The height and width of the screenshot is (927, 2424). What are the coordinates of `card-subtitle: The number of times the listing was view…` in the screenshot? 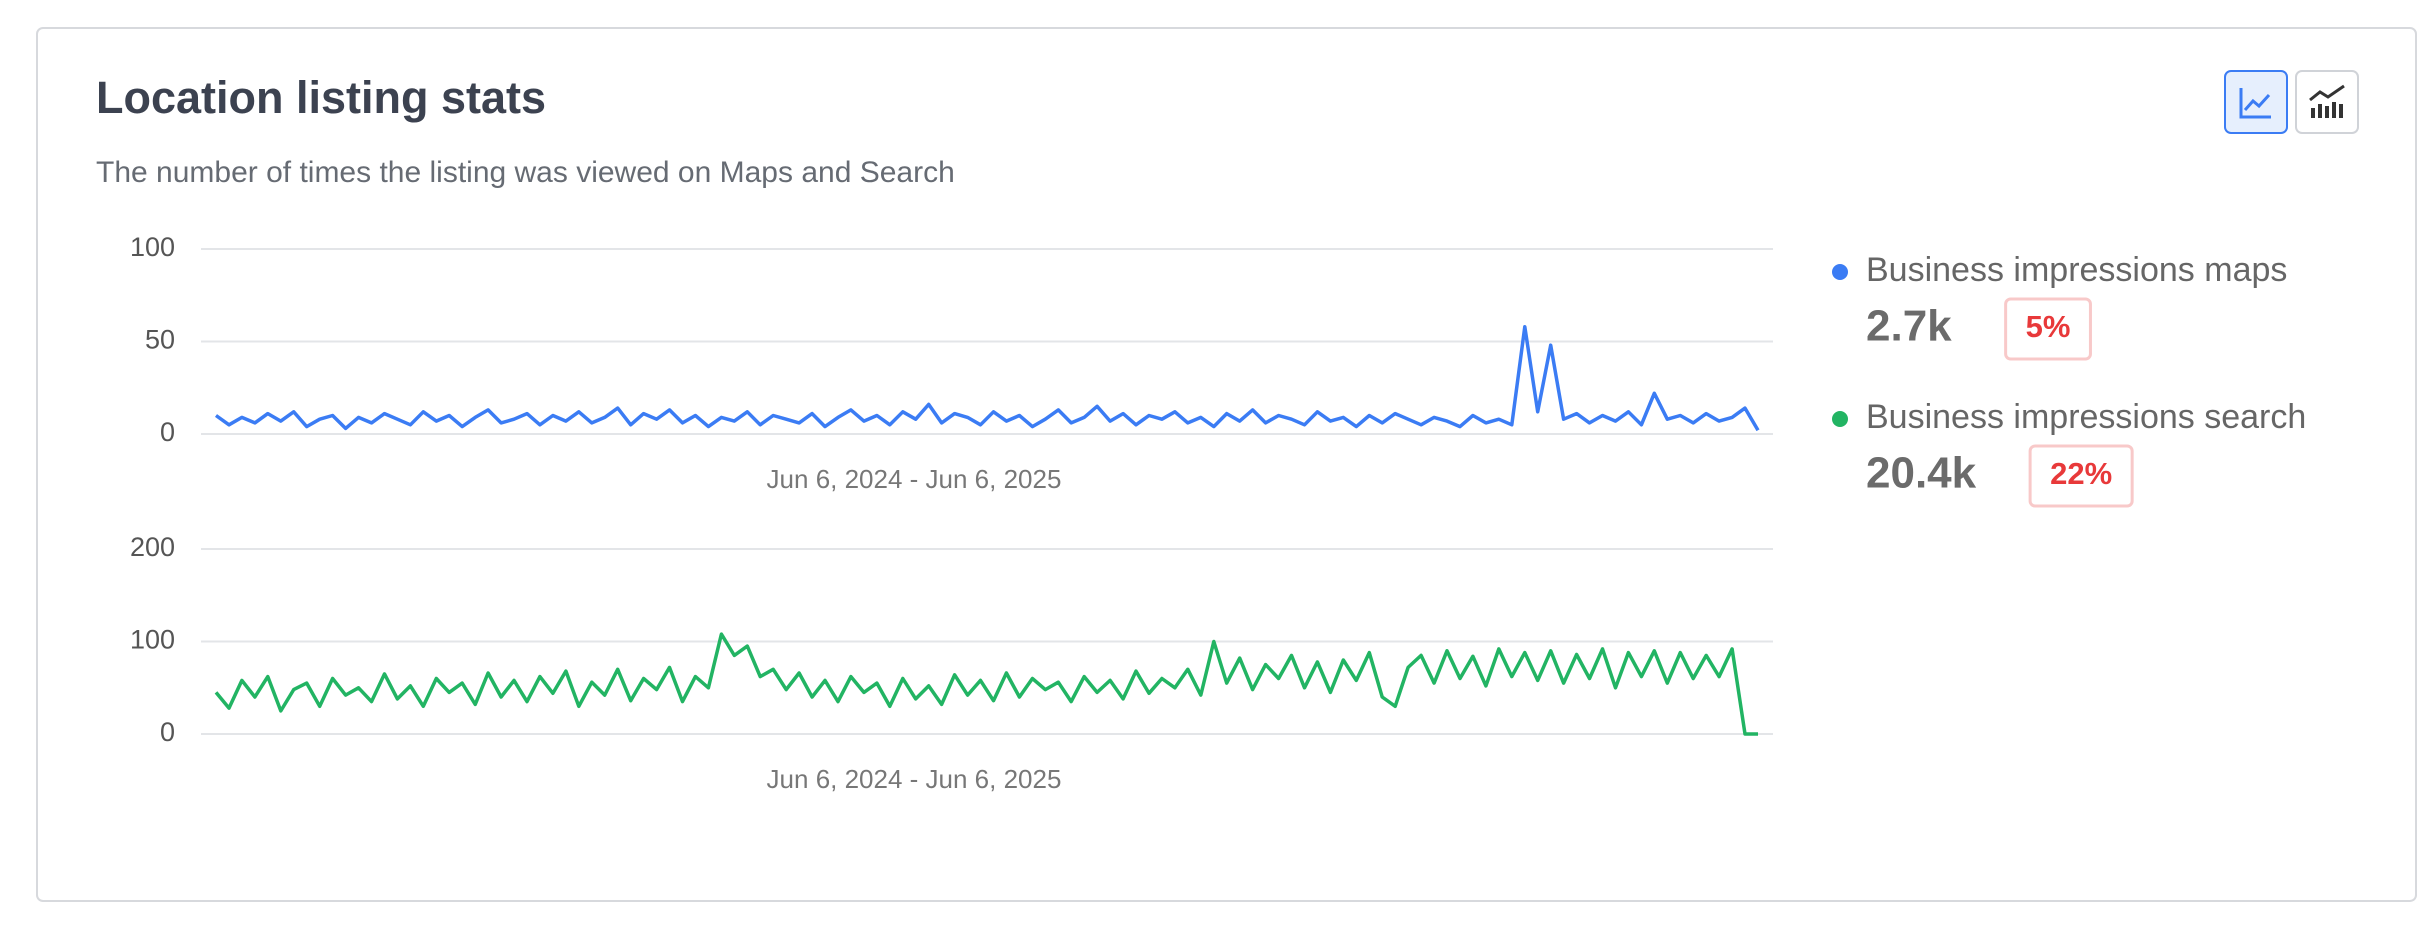 It's located at (525, 172).